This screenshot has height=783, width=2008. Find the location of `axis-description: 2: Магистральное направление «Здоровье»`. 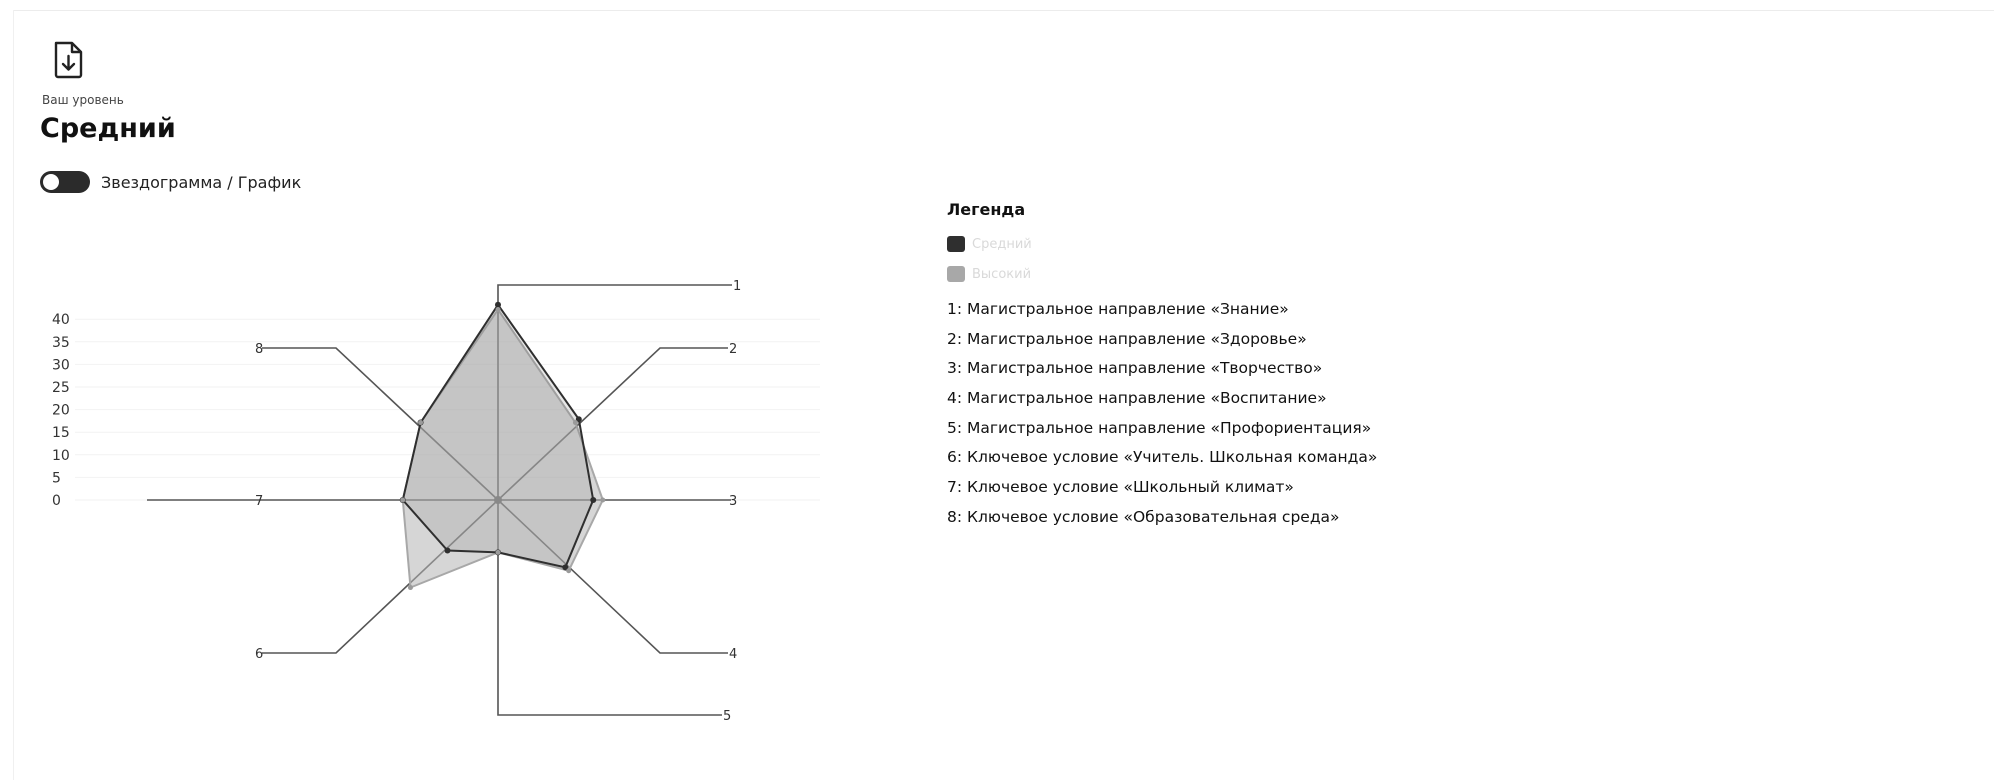

axis-description: 2: Магистральное направление «Здоровье» is located at coordinates (1127, 338).